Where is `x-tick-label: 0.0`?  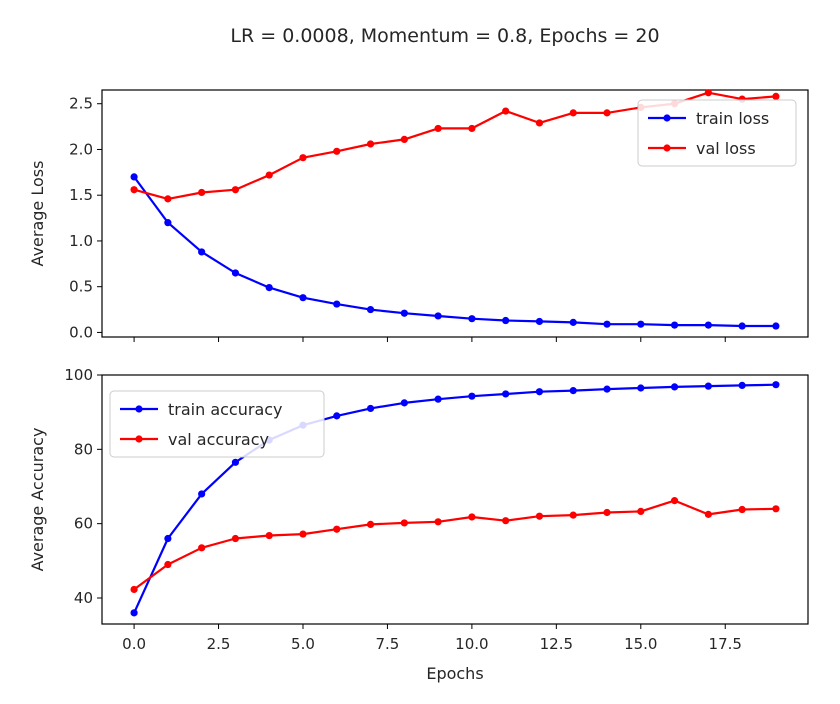
x-tick-label: 0.0 is located at coordinates (134, 644).